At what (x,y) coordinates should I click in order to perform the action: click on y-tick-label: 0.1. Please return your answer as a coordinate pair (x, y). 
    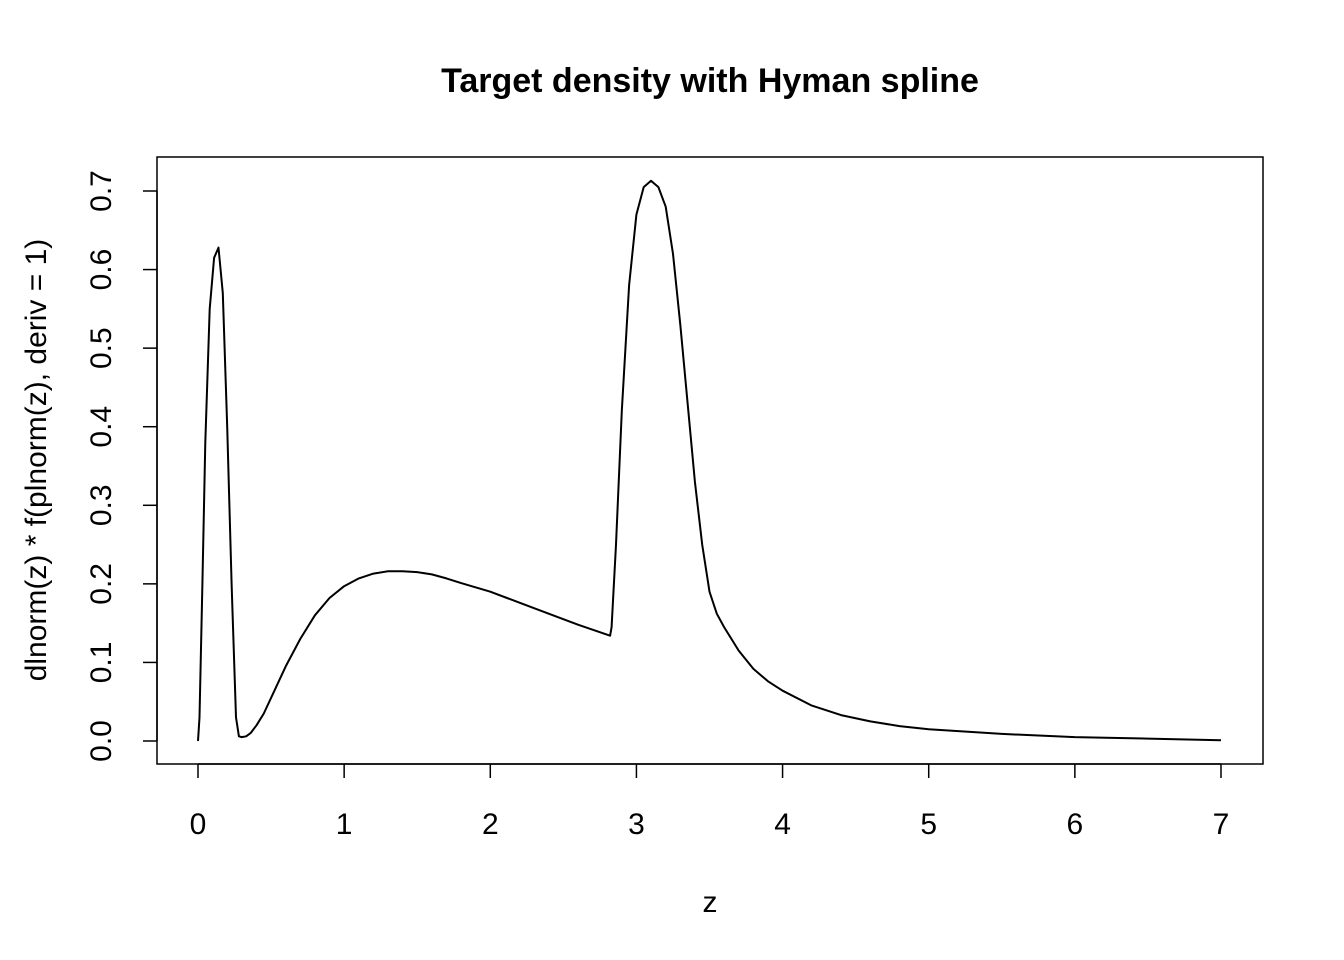
    Looking at the image, I should click on (101, 663).